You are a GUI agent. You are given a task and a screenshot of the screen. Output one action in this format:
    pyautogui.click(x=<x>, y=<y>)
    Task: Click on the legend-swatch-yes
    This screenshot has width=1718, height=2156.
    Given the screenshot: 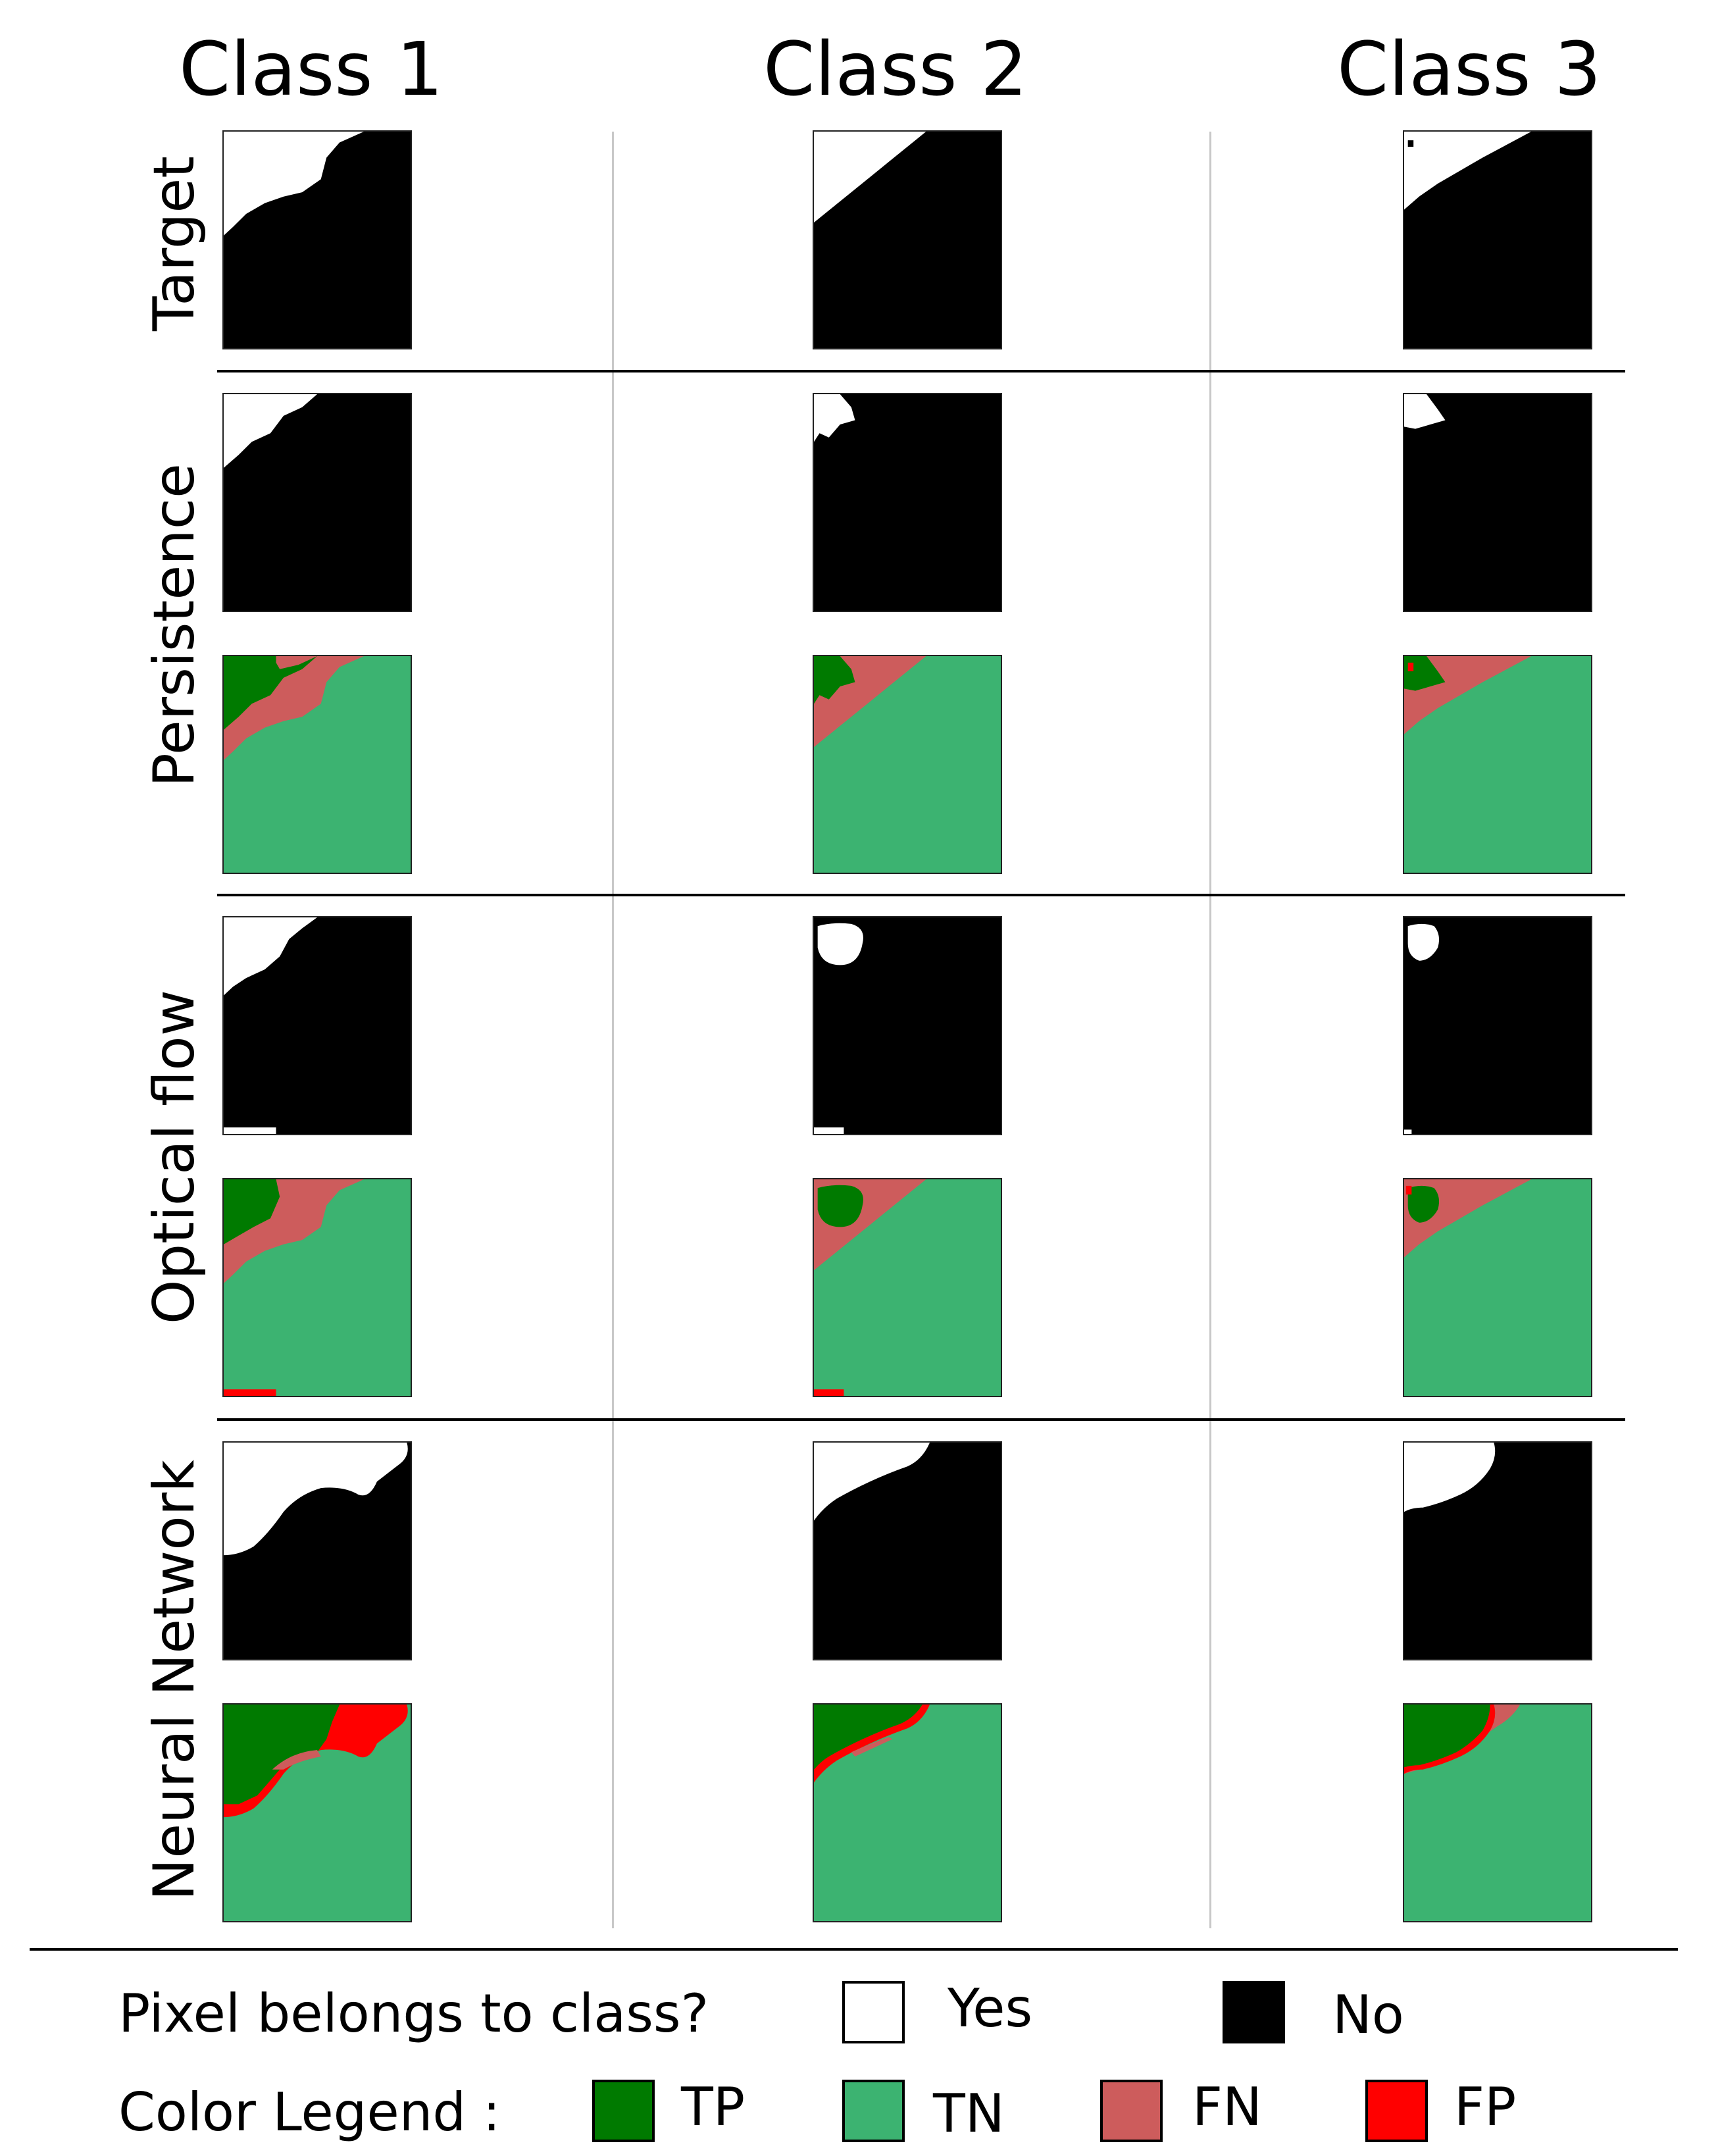 What is the action you would take?
    pyautogui.click(x=874, y=2012)
    